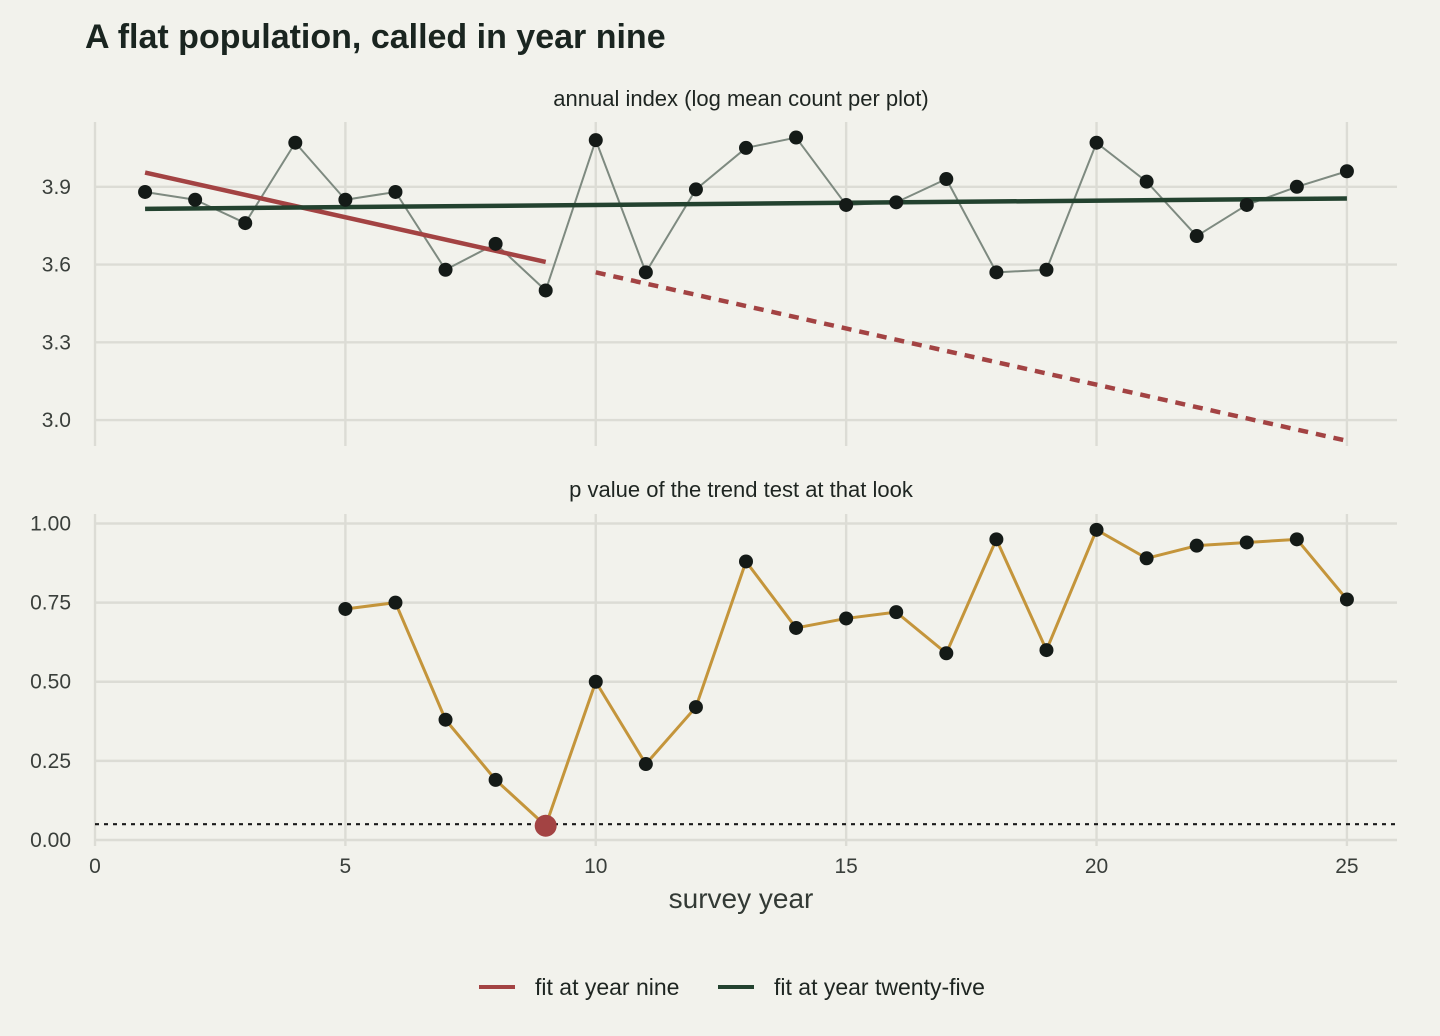  What do you see at coordinates (1096, 866) in the screenshot?
I see `x-tick-label: 20` at bounding box center [1096, 866].